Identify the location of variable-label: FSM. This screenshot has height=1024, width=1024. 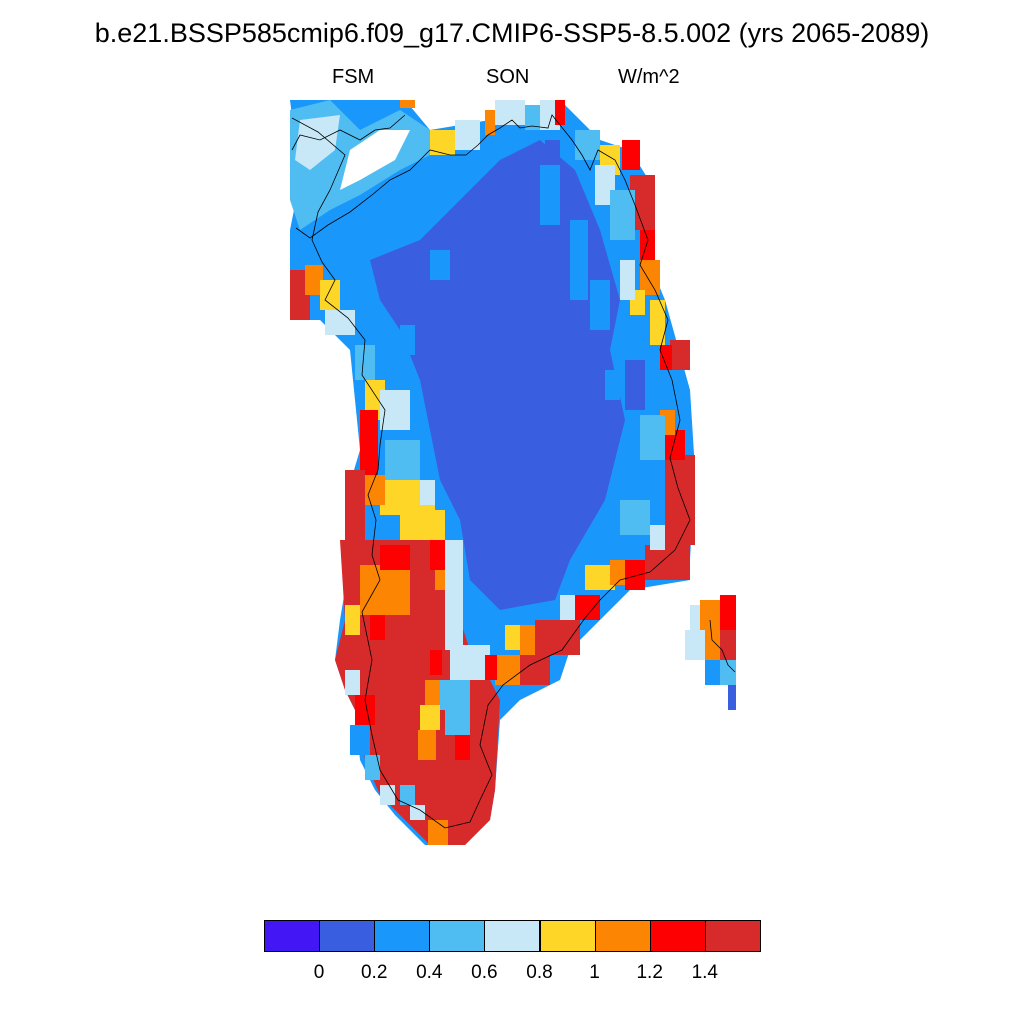
(353, 77).